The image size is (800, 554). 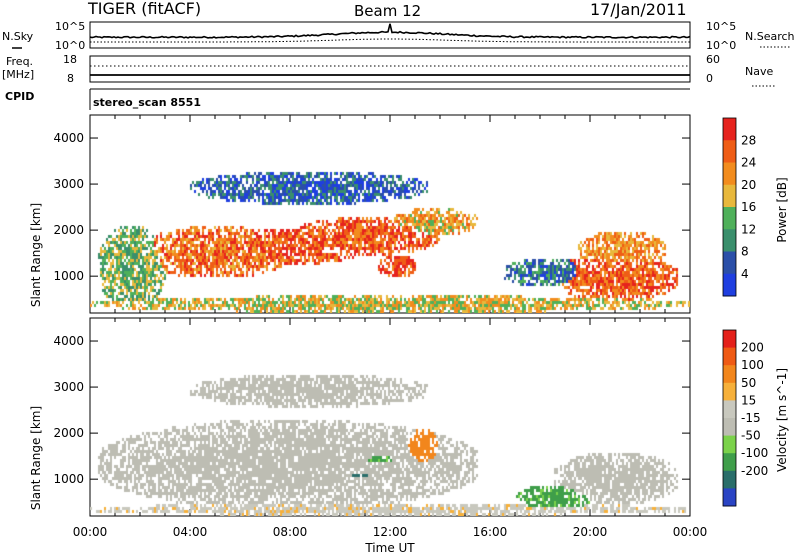 I want to click on nsearch-series-line, so click(x=390, y=40).